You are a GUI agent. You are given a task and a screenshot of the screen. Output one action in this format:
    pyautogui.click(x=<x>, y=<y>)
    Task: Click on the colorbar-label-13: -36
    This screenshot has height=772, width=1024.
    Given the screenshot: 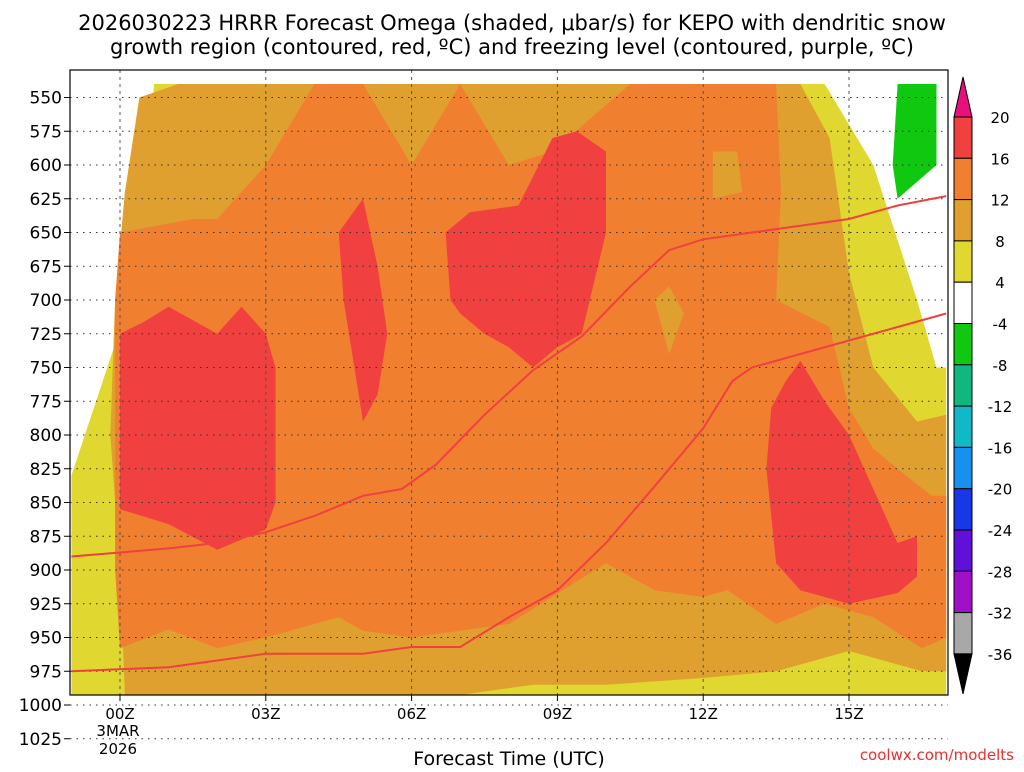 What is the action you would take?
    pyautogui.click(x=1000, y=655)
    